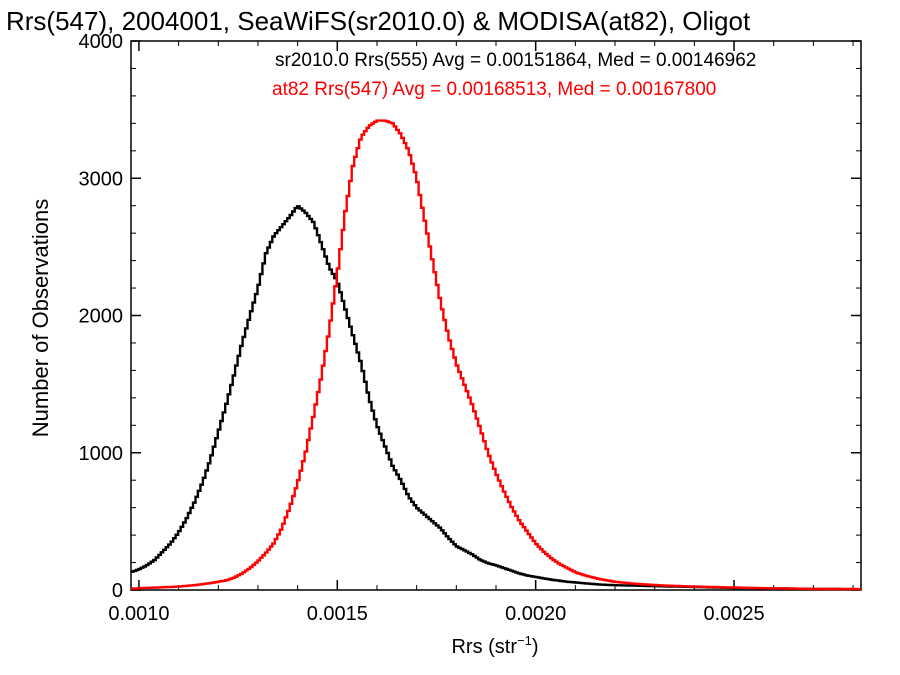 This screenshot has height=675, width=900. What do you see at coordinates (337, 614) in the screenshot?
I see `x-tick-label: 0.0015` at bounding box center [337, 614].